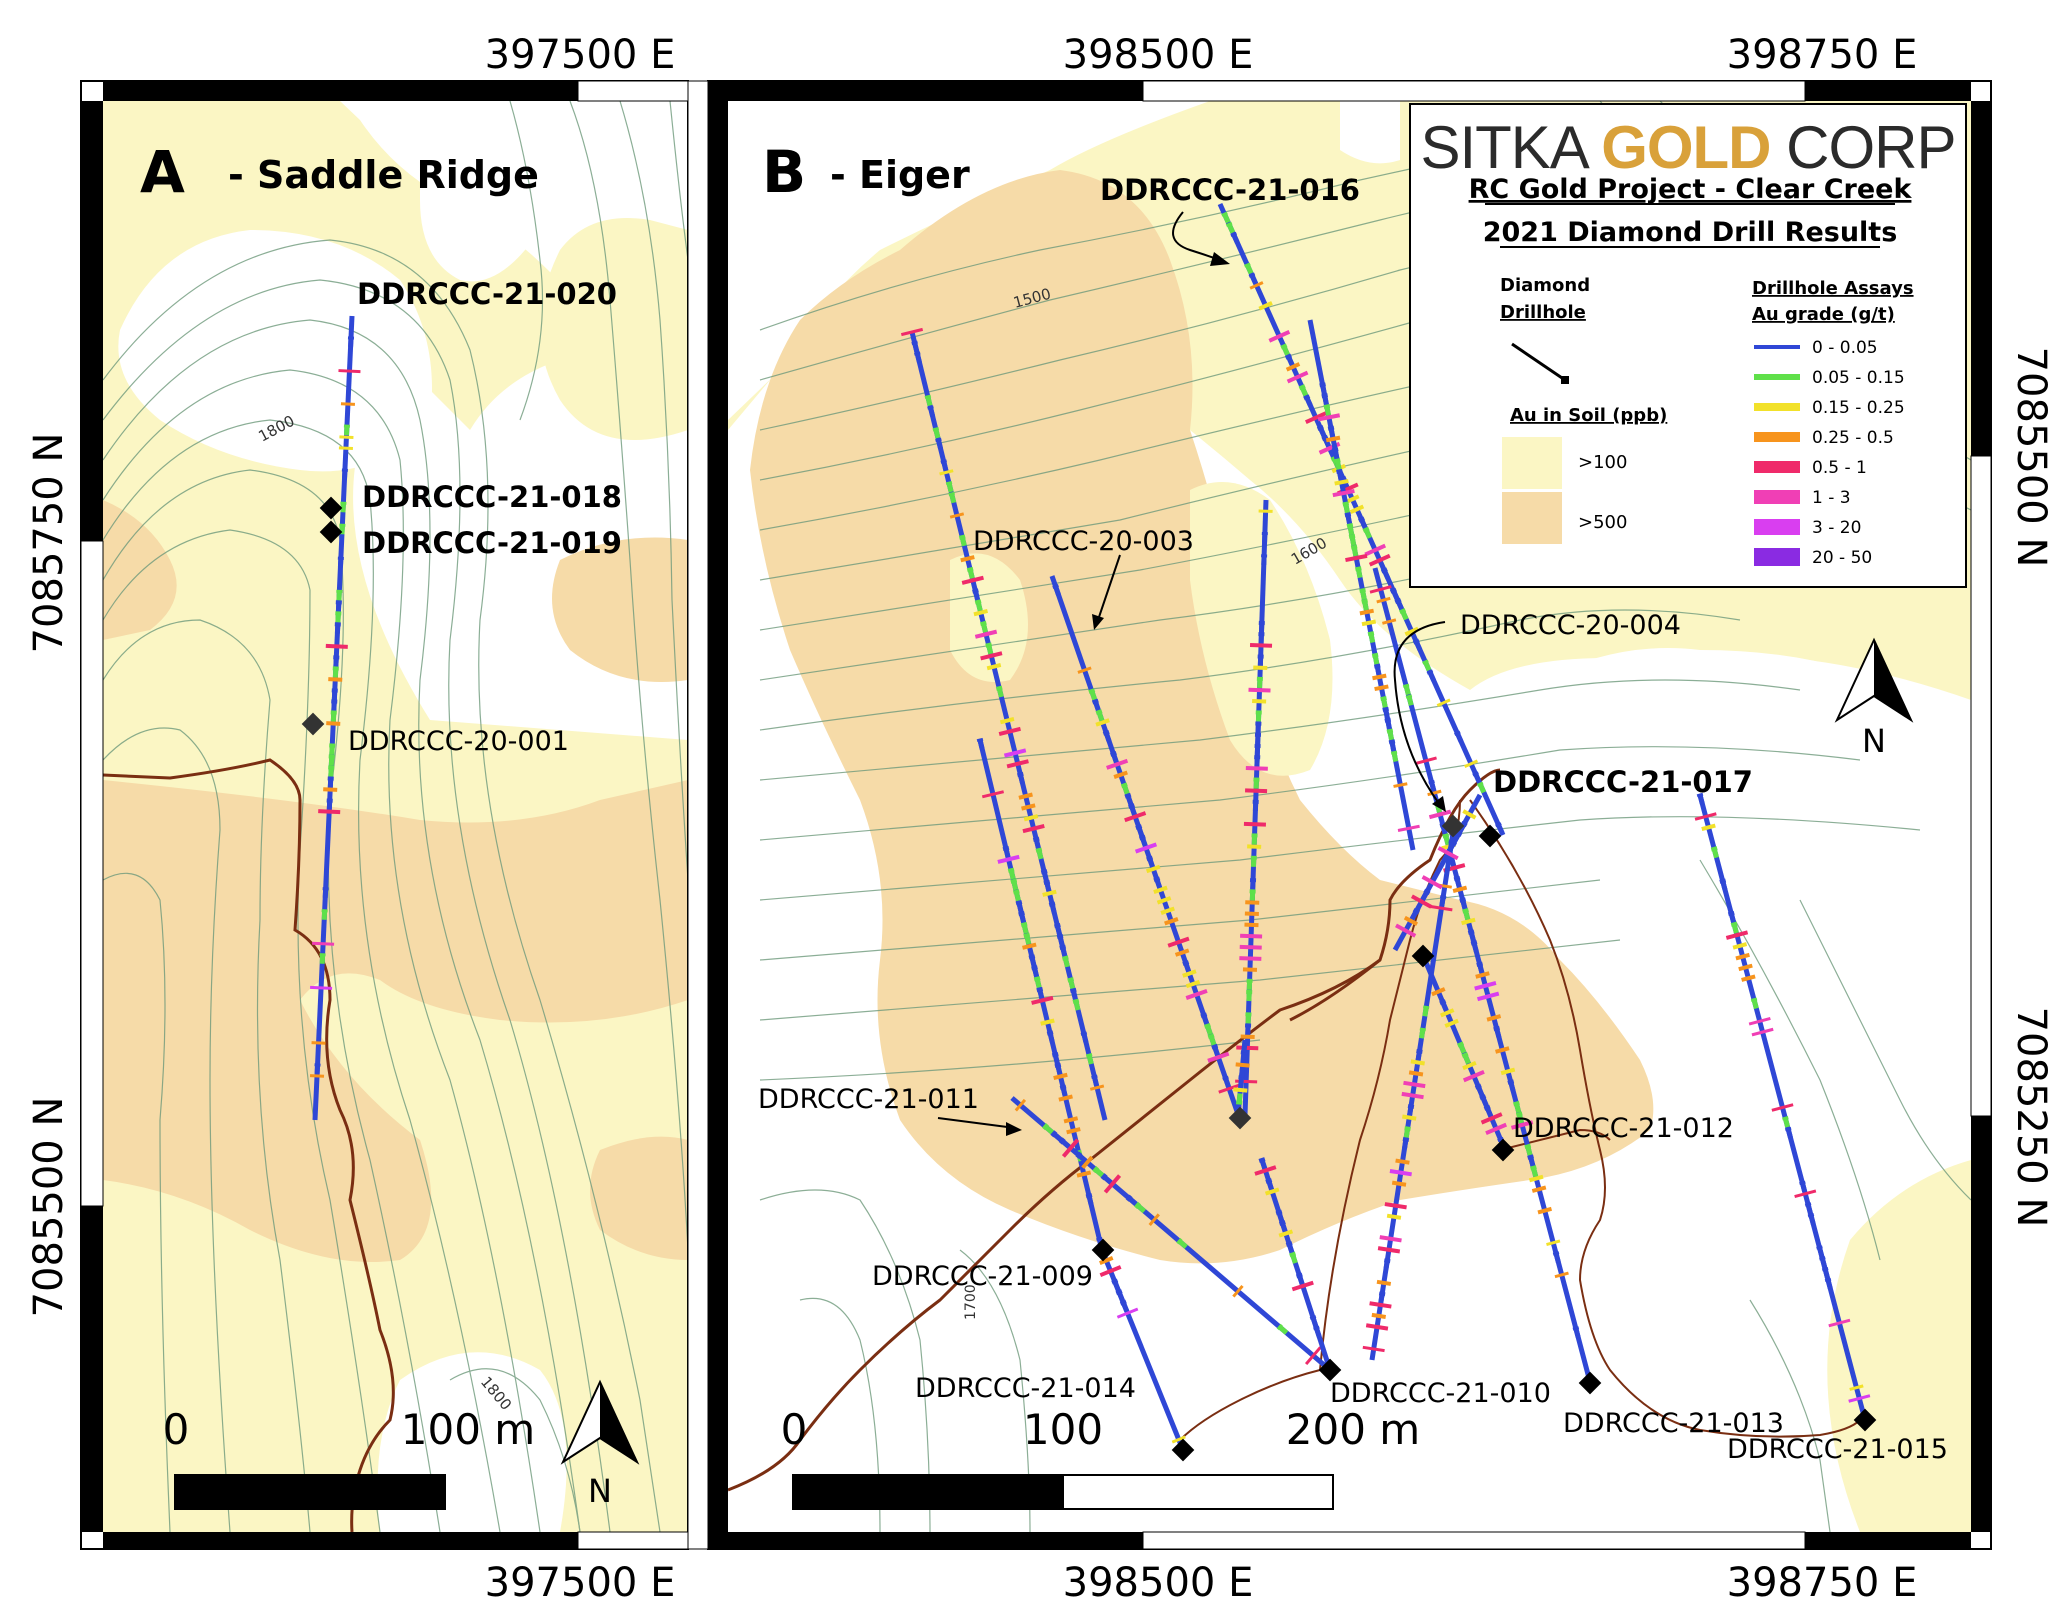 The width and height of the screenshot is (2048, 1621). I want to click on legend-assay-label: 20 - 50, so click(1842, 558).